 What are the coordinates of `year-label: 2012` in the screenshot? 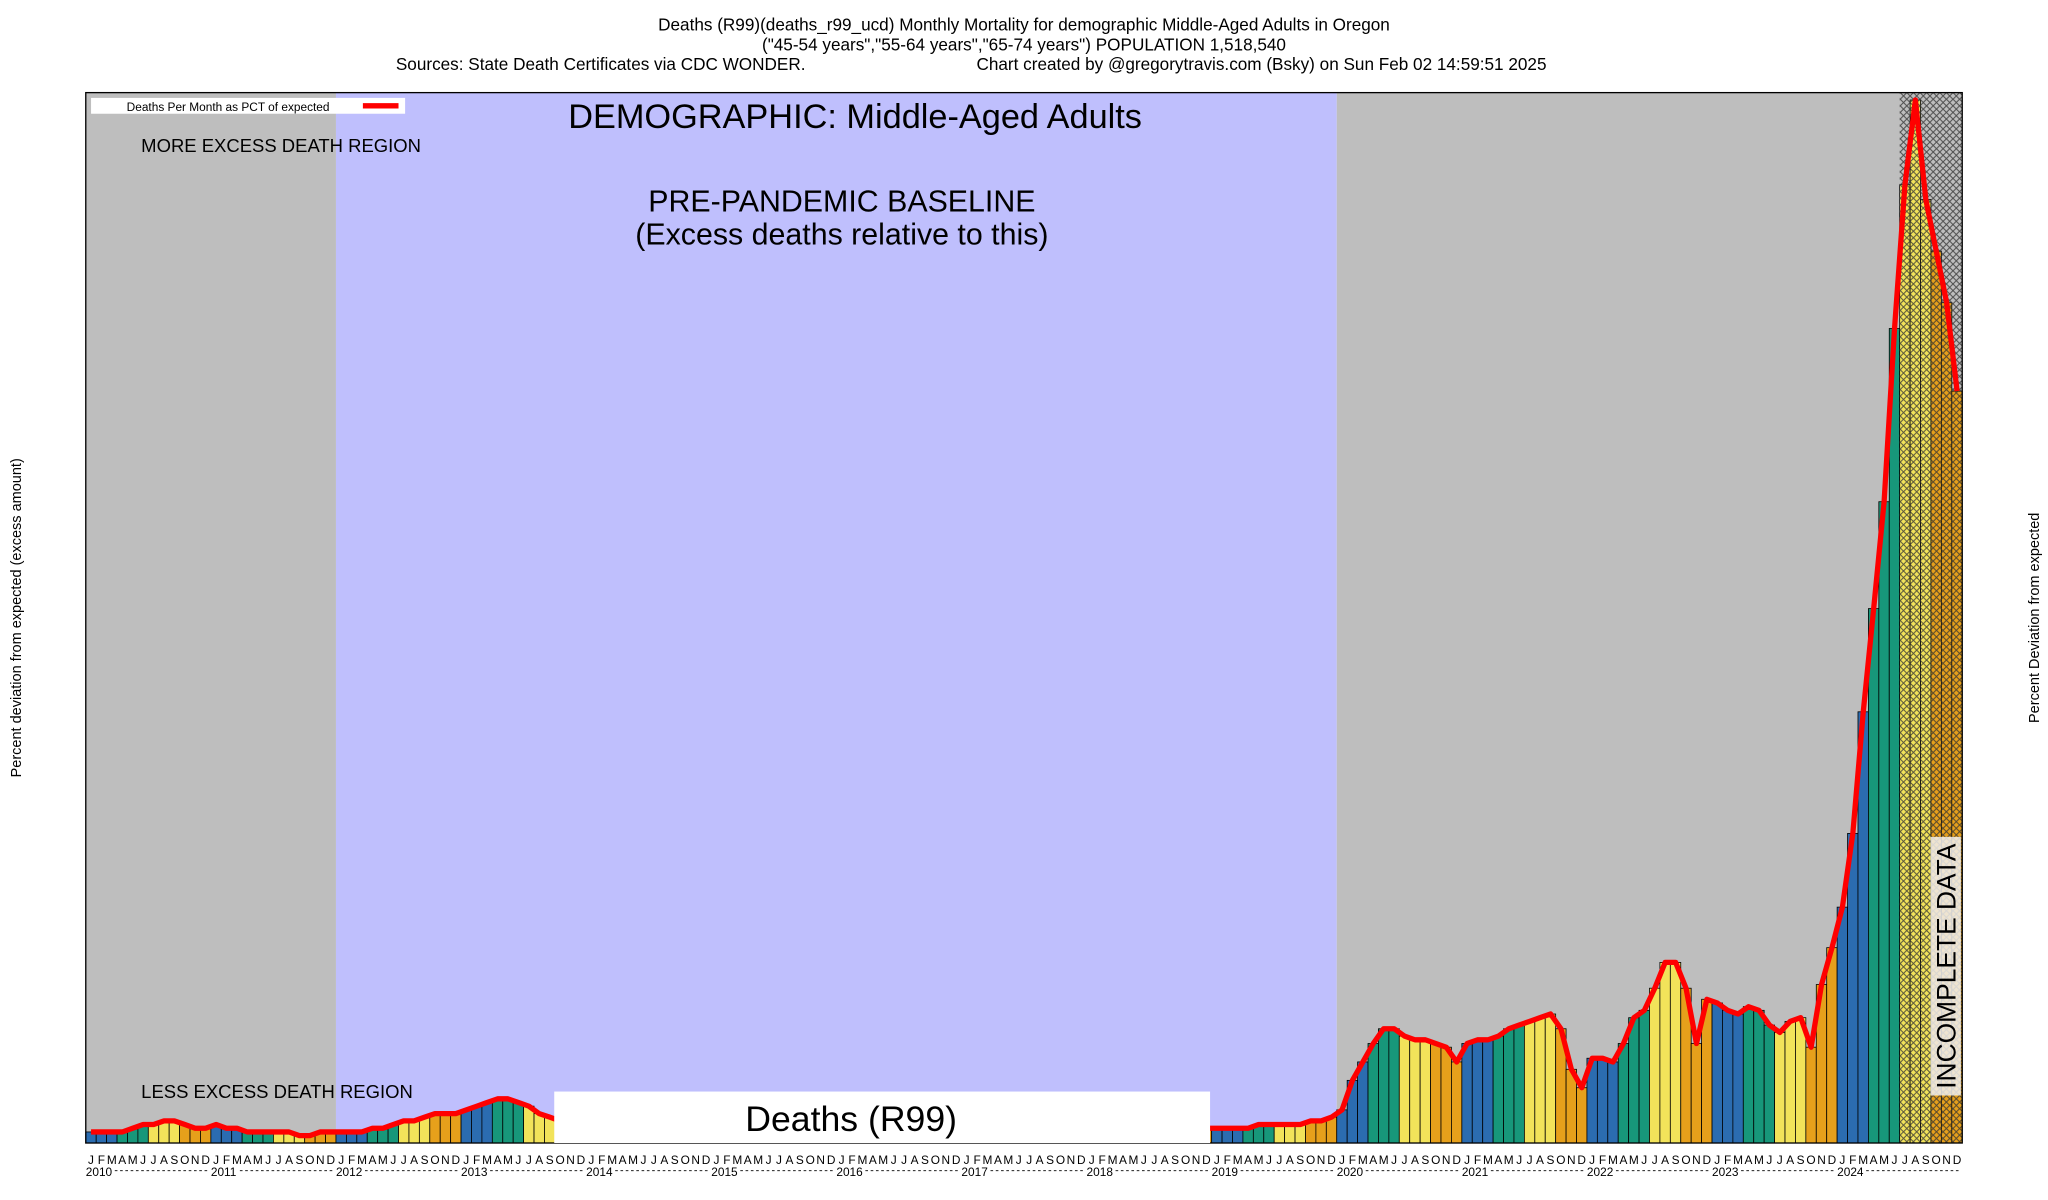 It's located at (349, 1172).